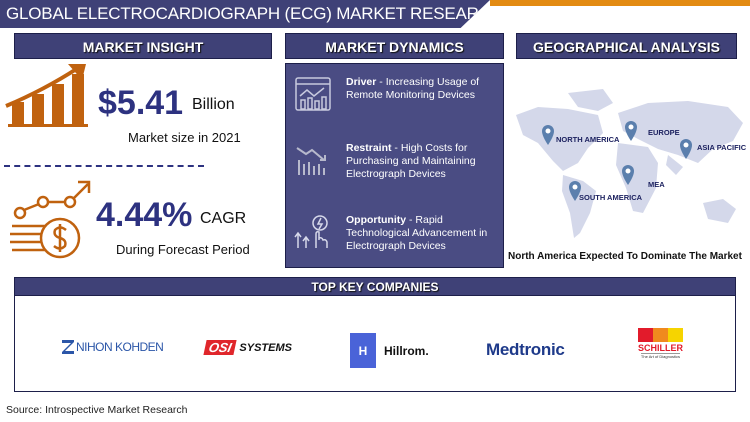 This screenshot has width=750, height=422. What do you see at coordinates (664, 132) in the screenshot?
I see `region-europe: EUROPE` at bounding box center [664, 132].